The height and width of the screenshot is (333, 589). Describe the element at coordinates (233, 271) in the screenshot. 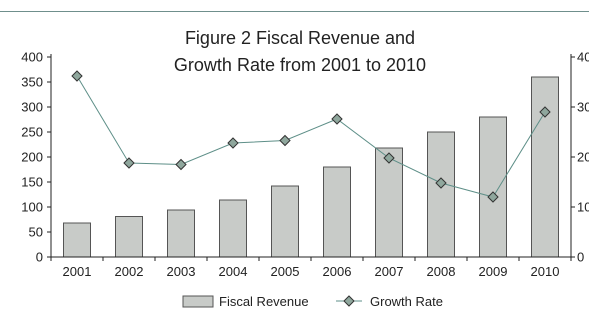

I see `x-tick-label: 2004` at that location.